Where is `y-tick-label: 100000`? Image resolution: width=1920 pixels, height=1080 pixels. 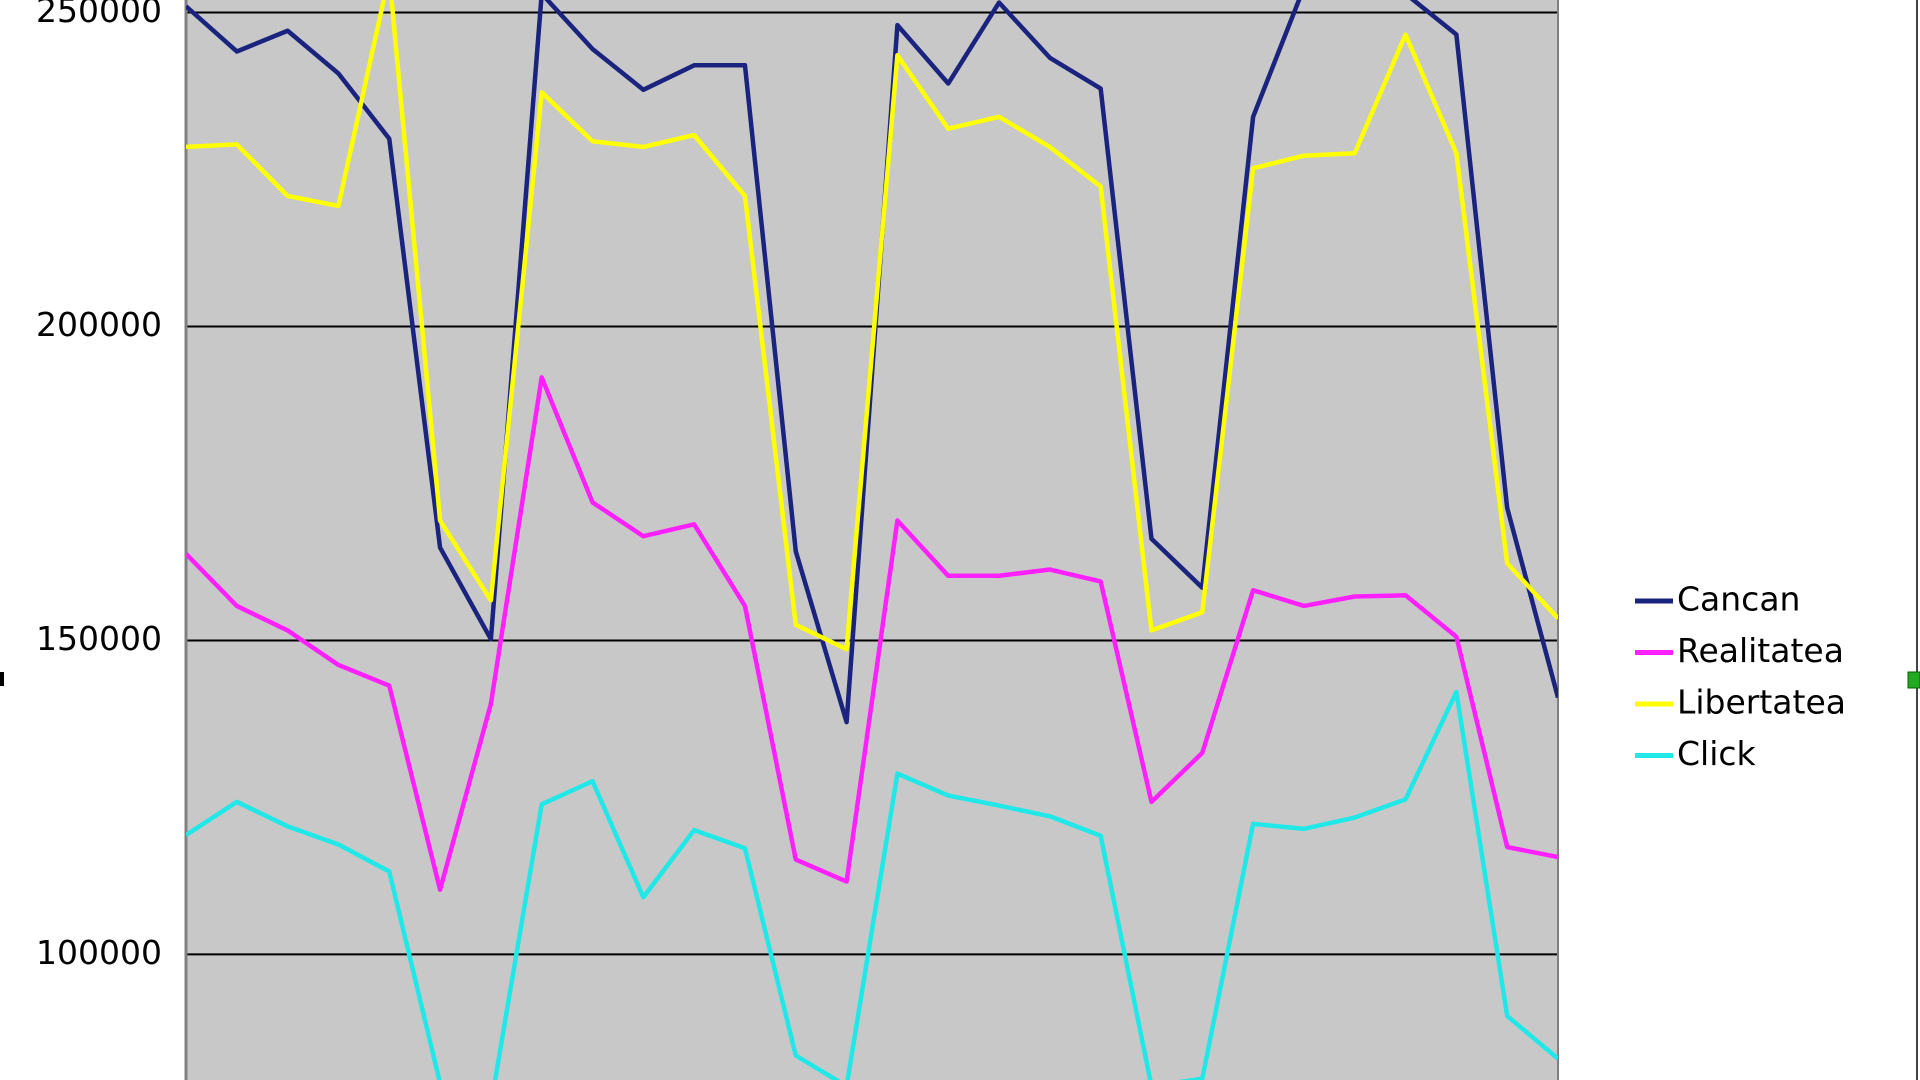
y-tick-label: 100000 is located at coordinates (99, 952).